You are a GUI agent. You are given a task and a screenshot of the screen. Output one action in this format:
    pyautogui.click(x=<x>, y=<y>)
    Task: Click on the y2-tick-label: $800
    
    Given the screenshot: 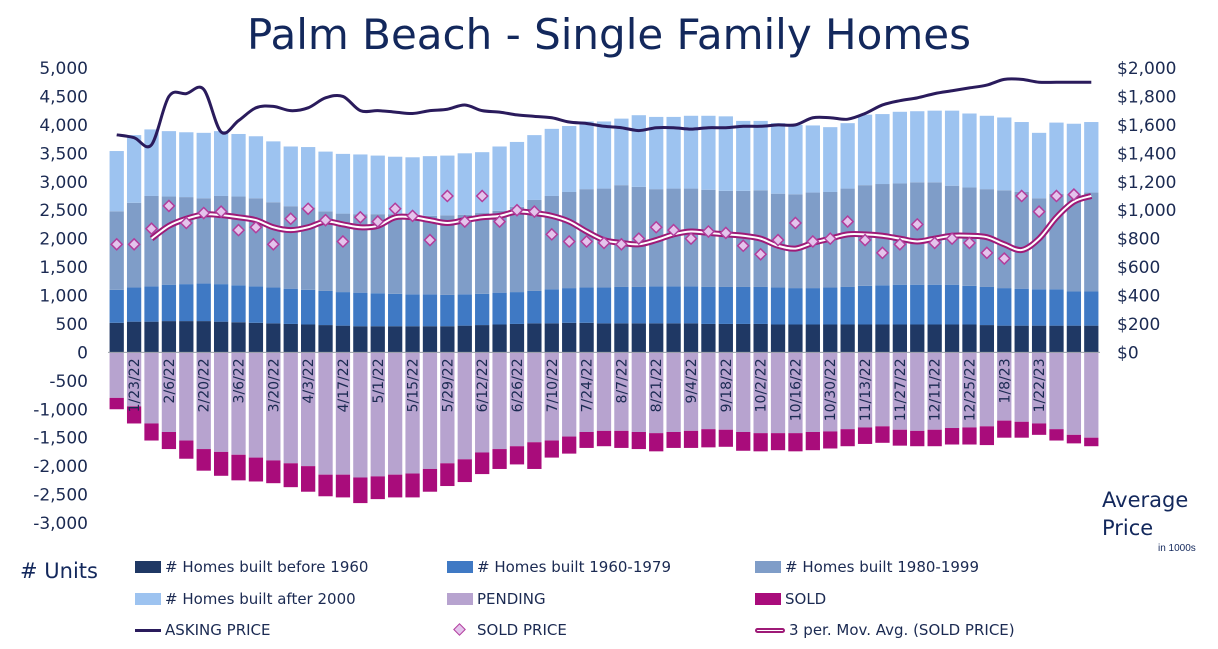 What is the action you would take?
    pyautogui.click(x=1138, y=240)
    